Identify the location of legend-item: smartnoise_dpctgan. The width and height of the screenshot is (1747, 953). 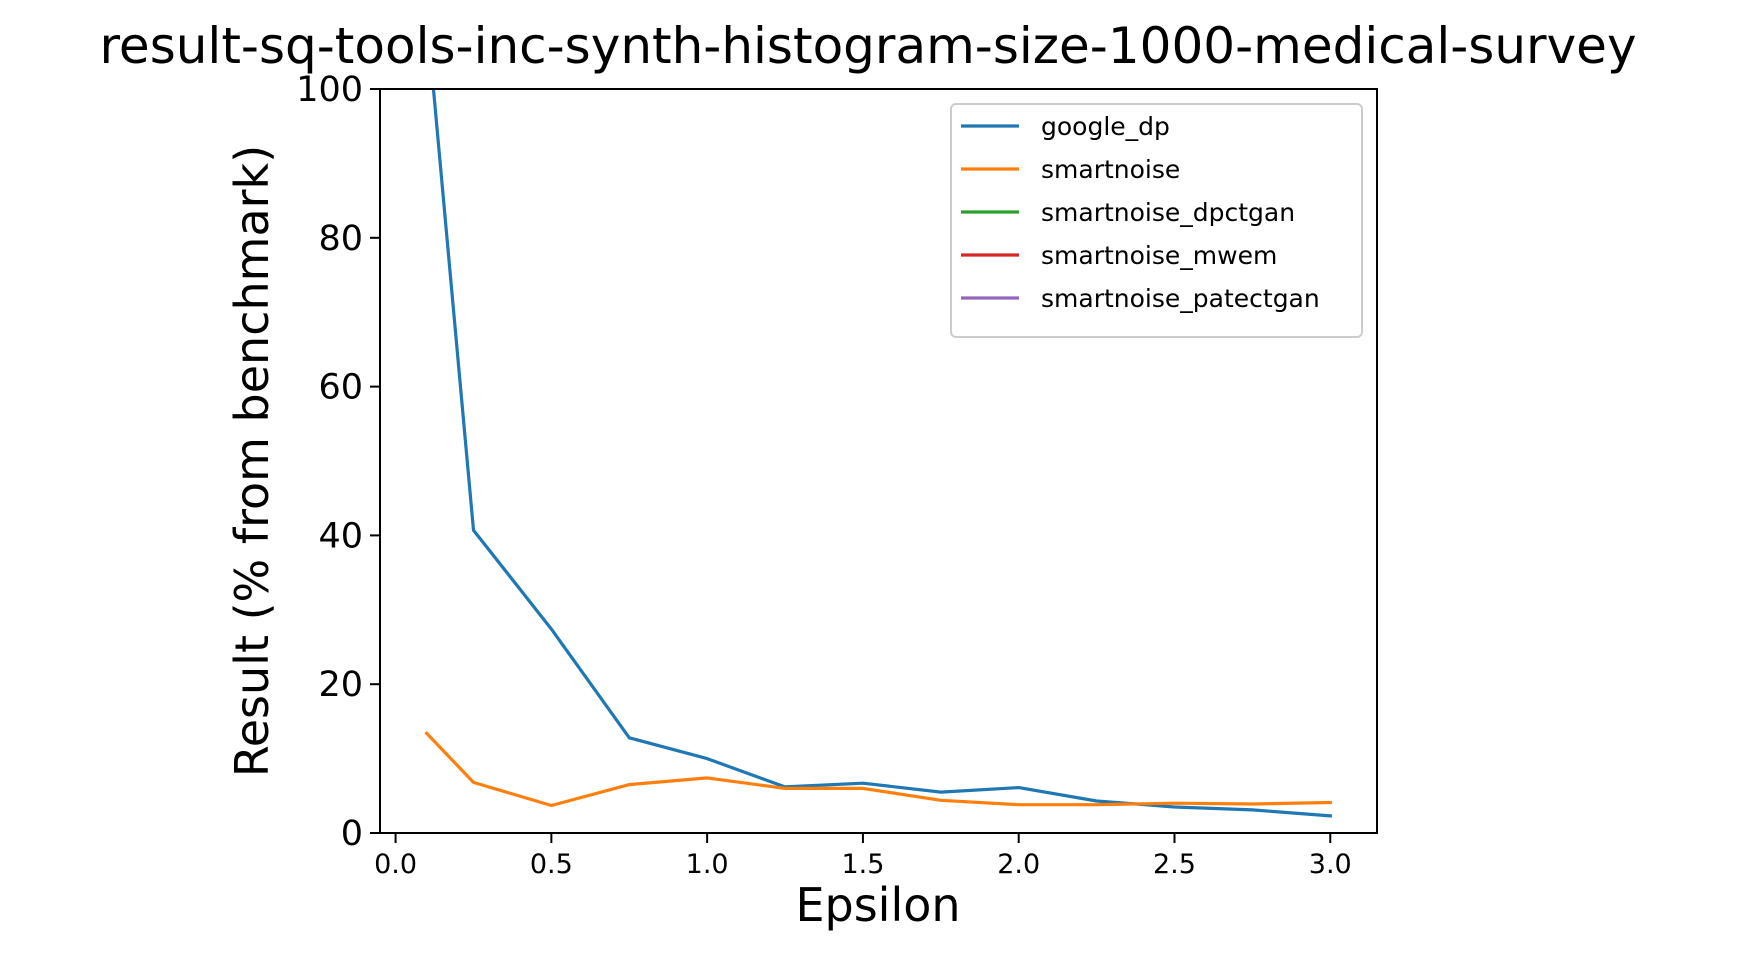
(1128, 212).